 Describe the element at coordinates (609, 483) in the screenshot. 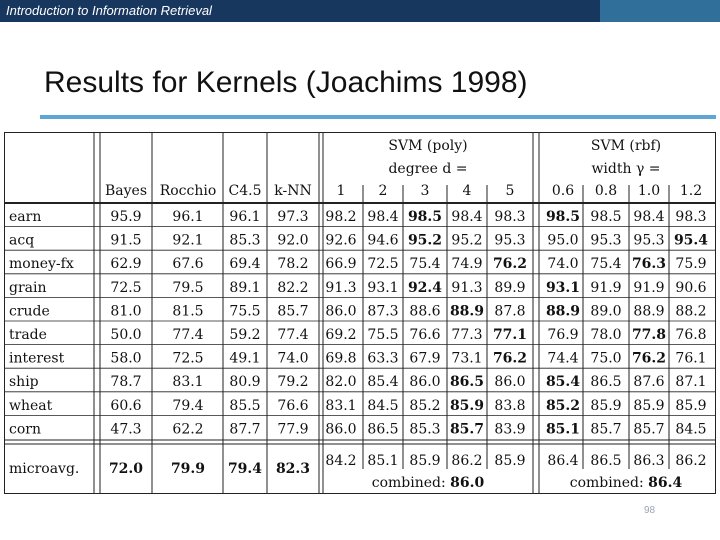

I see `combined-label: combined:` at that location.